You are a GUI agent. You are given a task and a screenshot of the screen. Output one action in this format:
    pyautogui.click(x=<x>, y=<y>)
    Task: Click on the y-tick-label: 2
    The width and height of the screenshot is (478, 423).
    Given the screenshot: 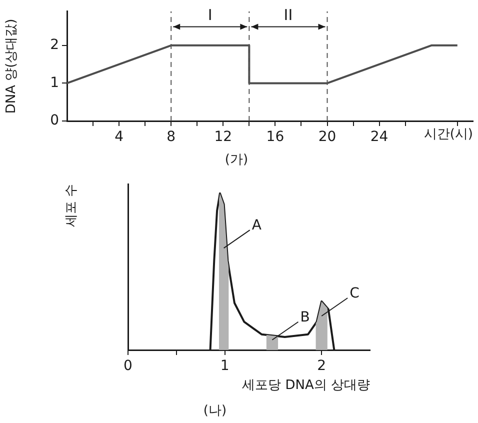 What is the action you would take?
    pyautogui.click(x=54, y=45)
    